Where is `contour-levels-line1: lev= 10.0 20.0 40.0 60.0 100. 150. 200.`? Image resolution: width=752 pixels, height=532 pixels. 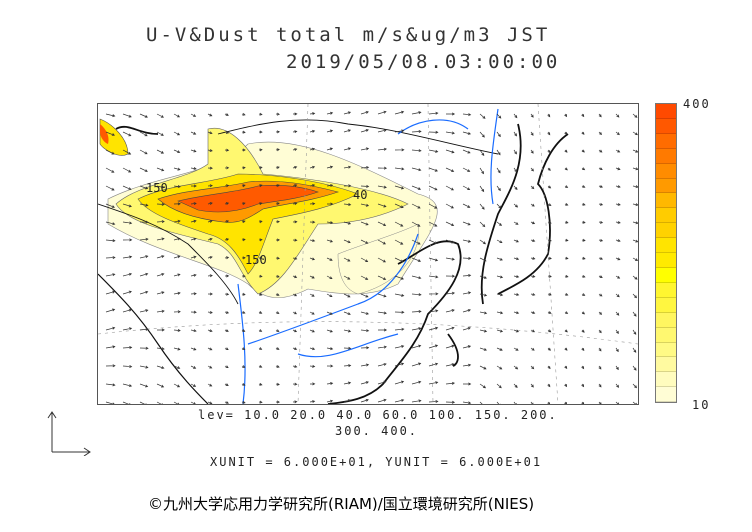
contour-levels-line1: lev= 10.0 20.0 40.0 60.0 100. 150. 200. is located at coordinates (378, 415).